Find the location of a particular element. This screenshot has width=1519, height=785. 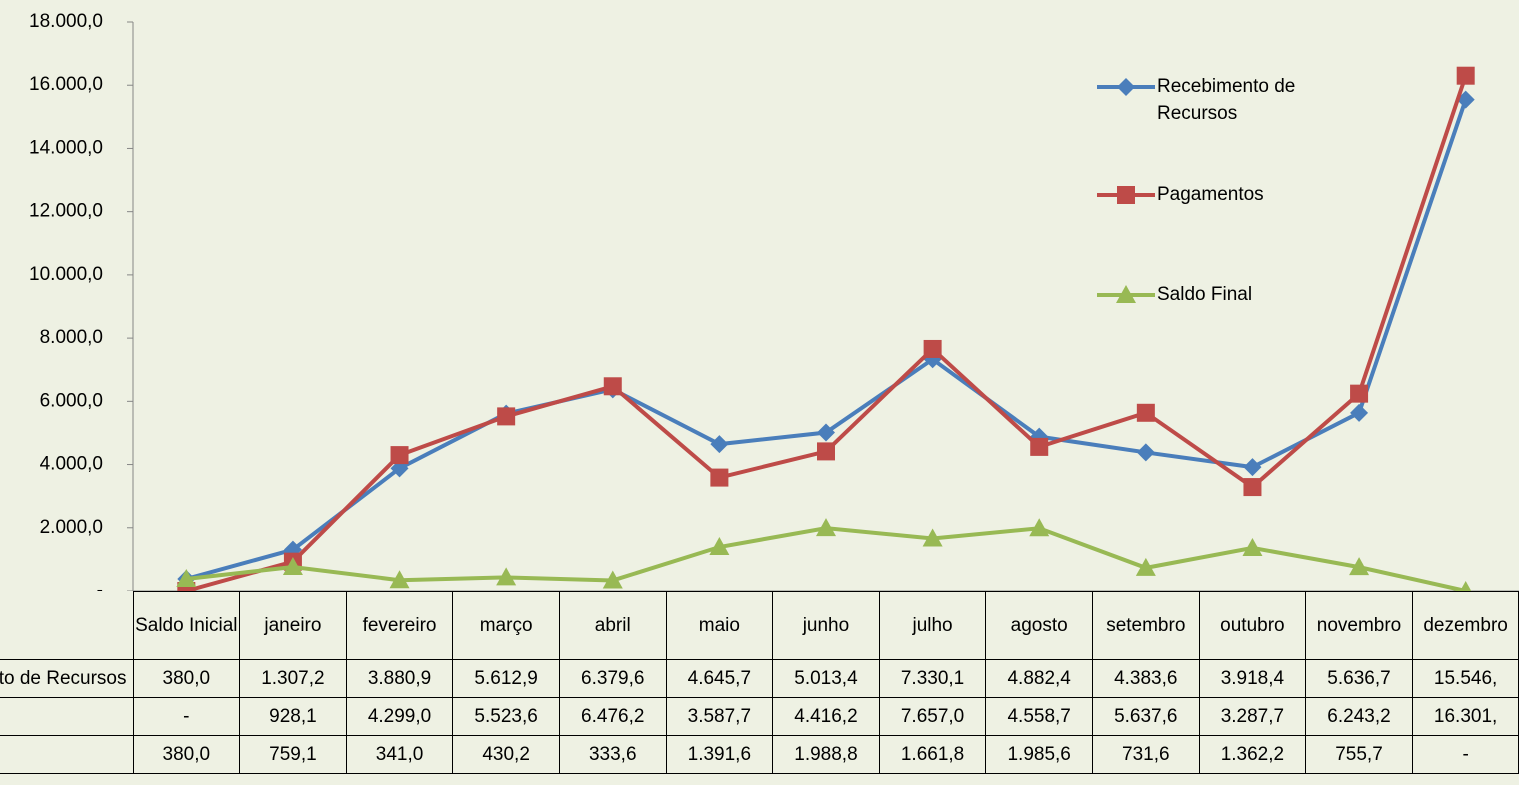

value-cell: 755,7 is located at coordinates (1359, 754).